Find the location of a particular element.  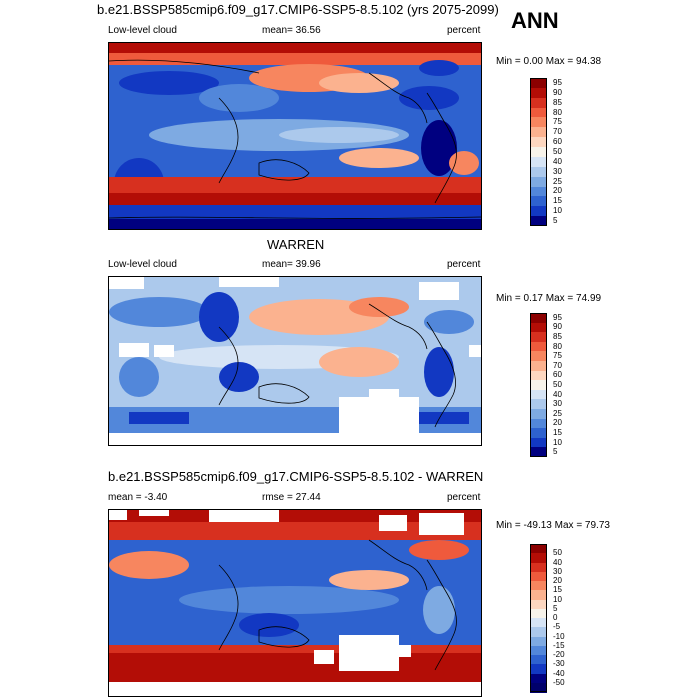

colorbar-tick-label: -50 is located at coordinates (559, 682).